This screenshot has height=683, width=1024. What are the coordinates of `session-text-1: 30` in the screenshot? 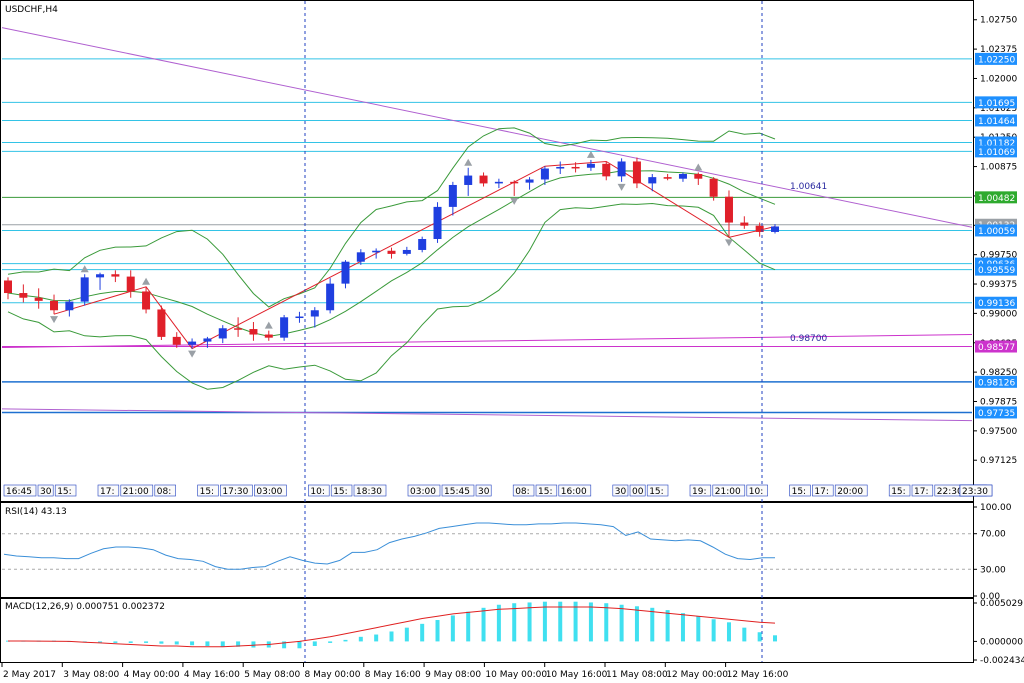 It's located at (46, 492).